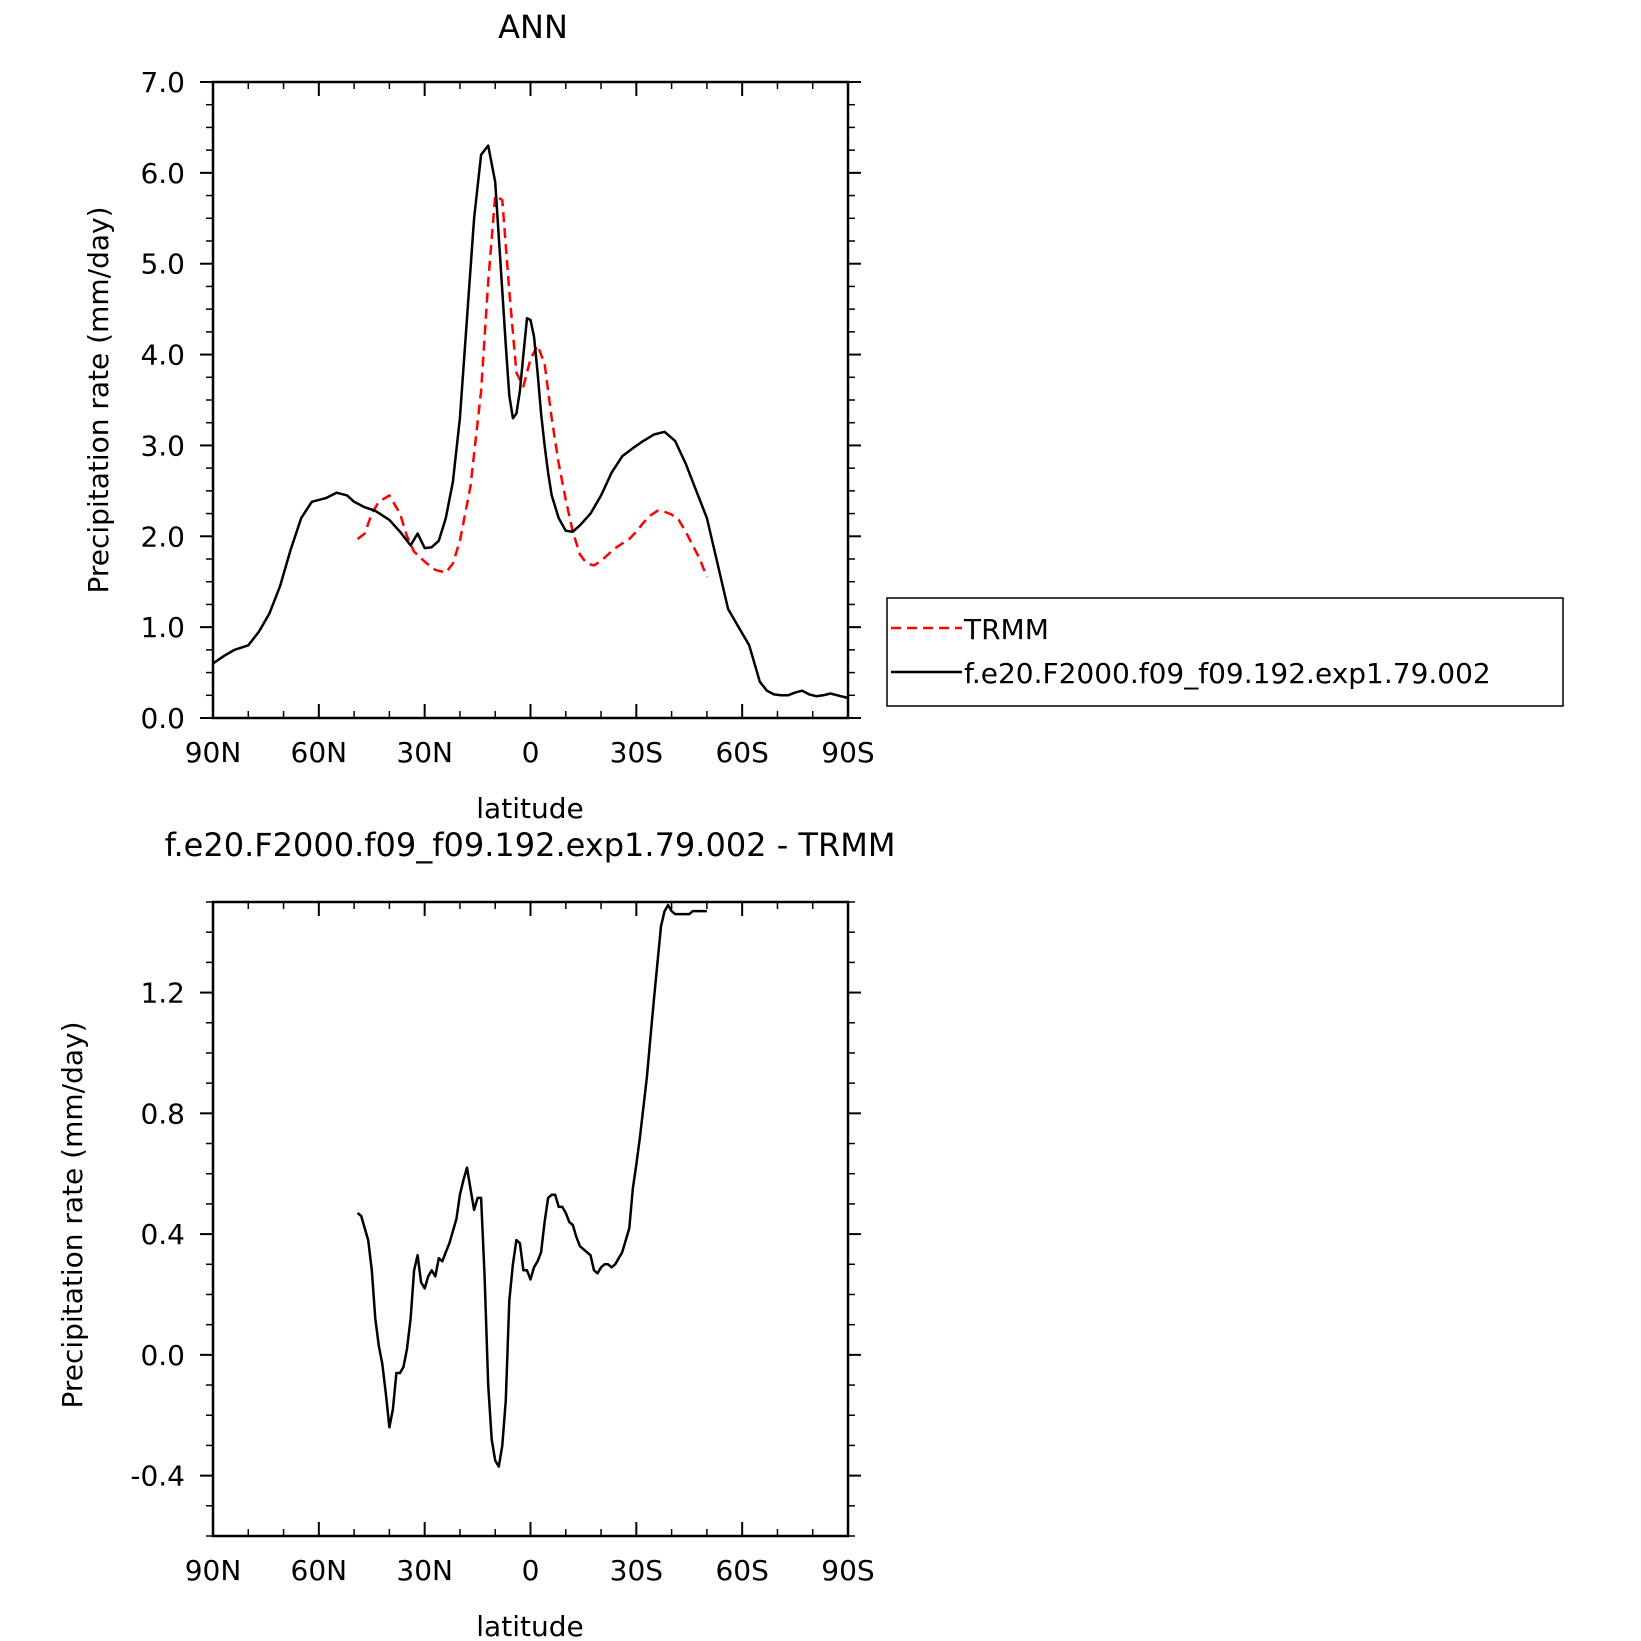 This screenshot has height=1641, width=1641. Describe the element at coordinates (98, 399) in the screenshot. I see `top-y-axis-label: Precipitation rate (mm/day)` at that location.